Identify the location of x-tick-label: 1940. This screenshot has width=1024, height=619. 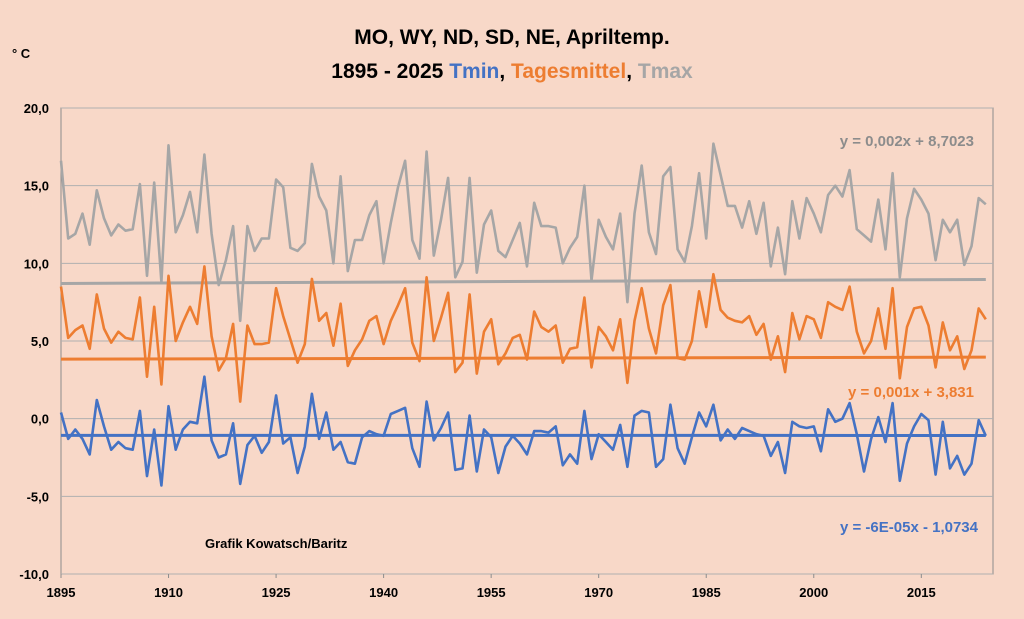
(383, 592).